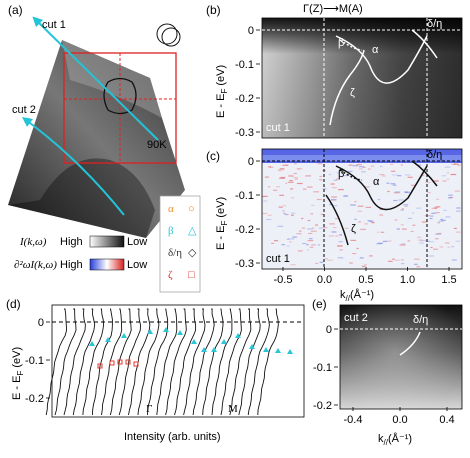  I want to click on cut-label-e: cut 2, so click(356, 318).